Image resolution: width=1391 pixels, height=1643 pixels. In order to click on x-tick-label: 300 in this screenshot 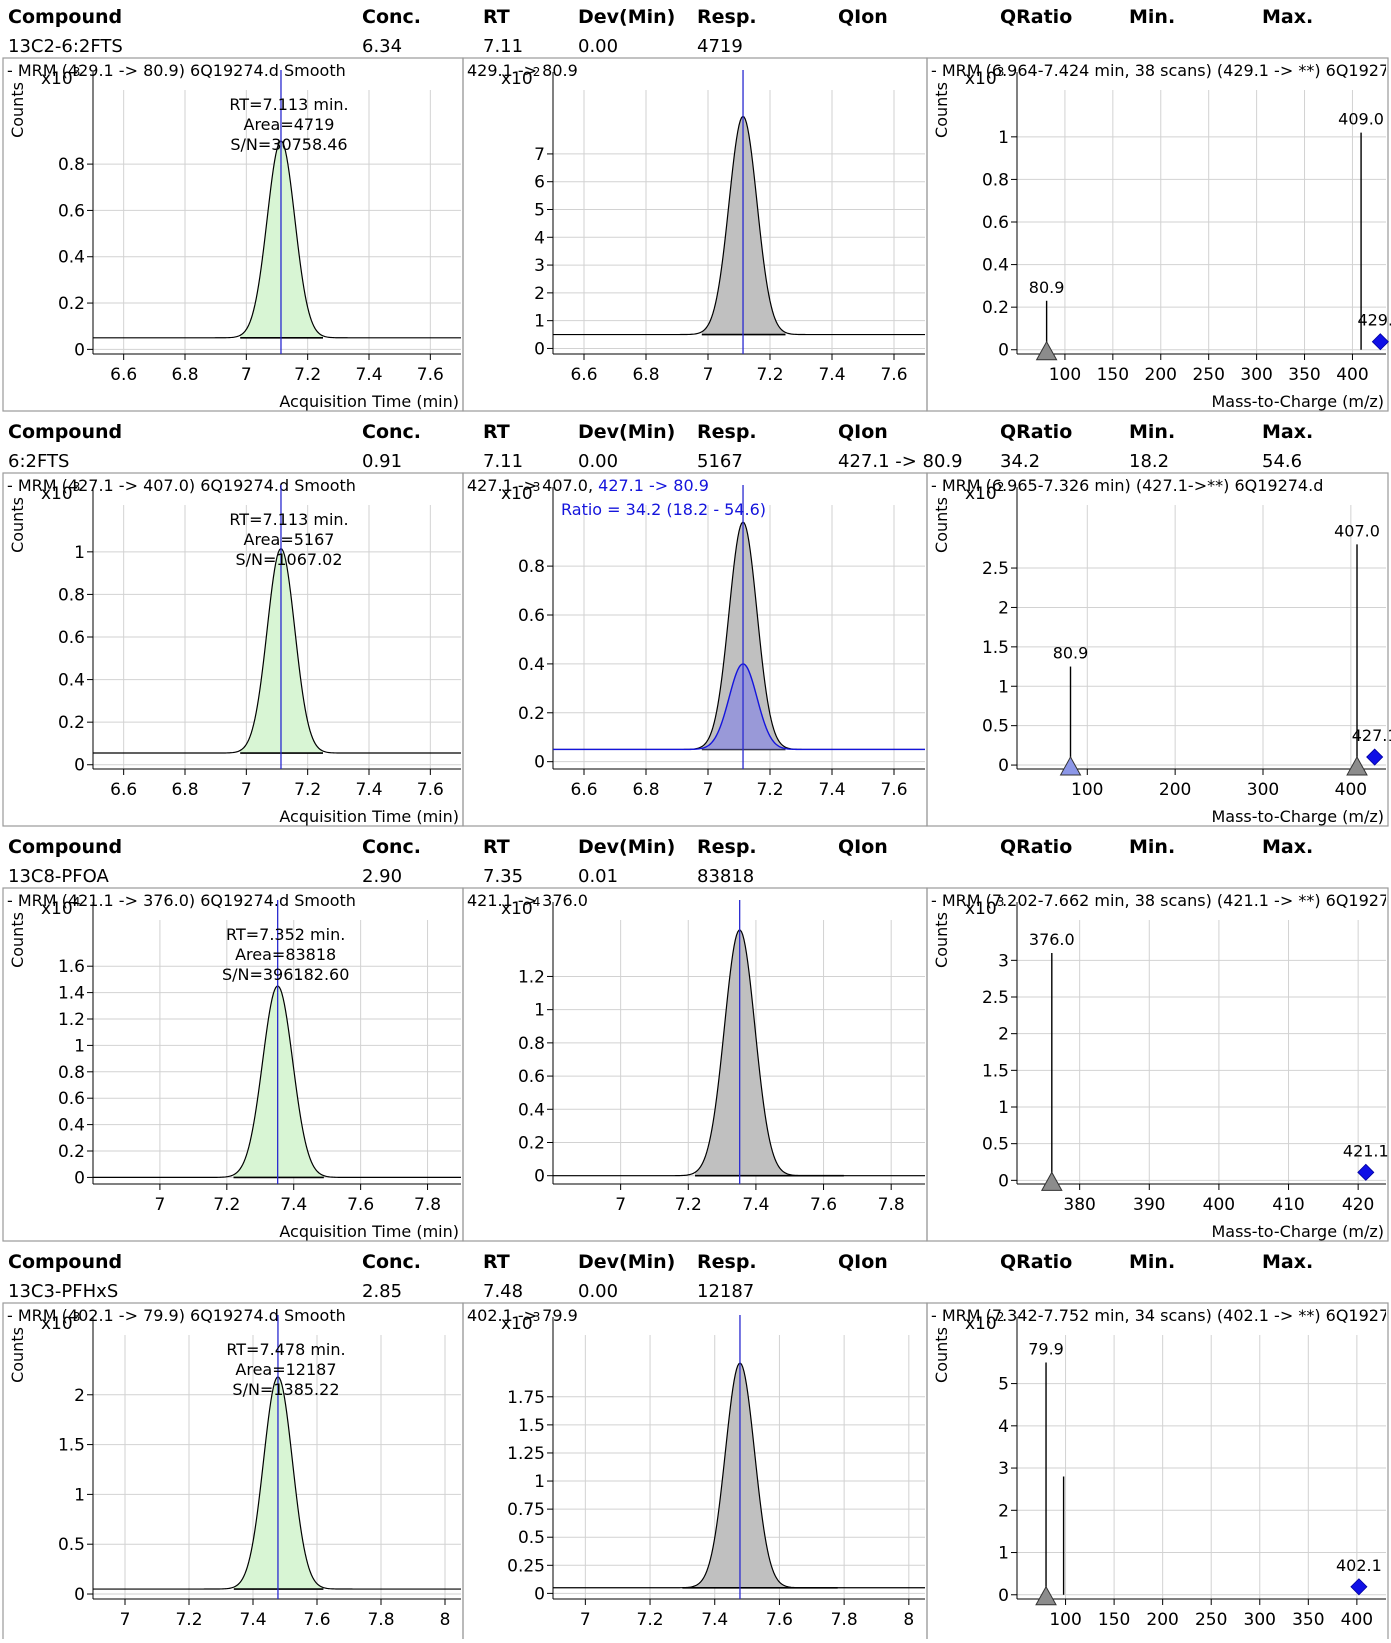, I will do `click(1256, 375)`.